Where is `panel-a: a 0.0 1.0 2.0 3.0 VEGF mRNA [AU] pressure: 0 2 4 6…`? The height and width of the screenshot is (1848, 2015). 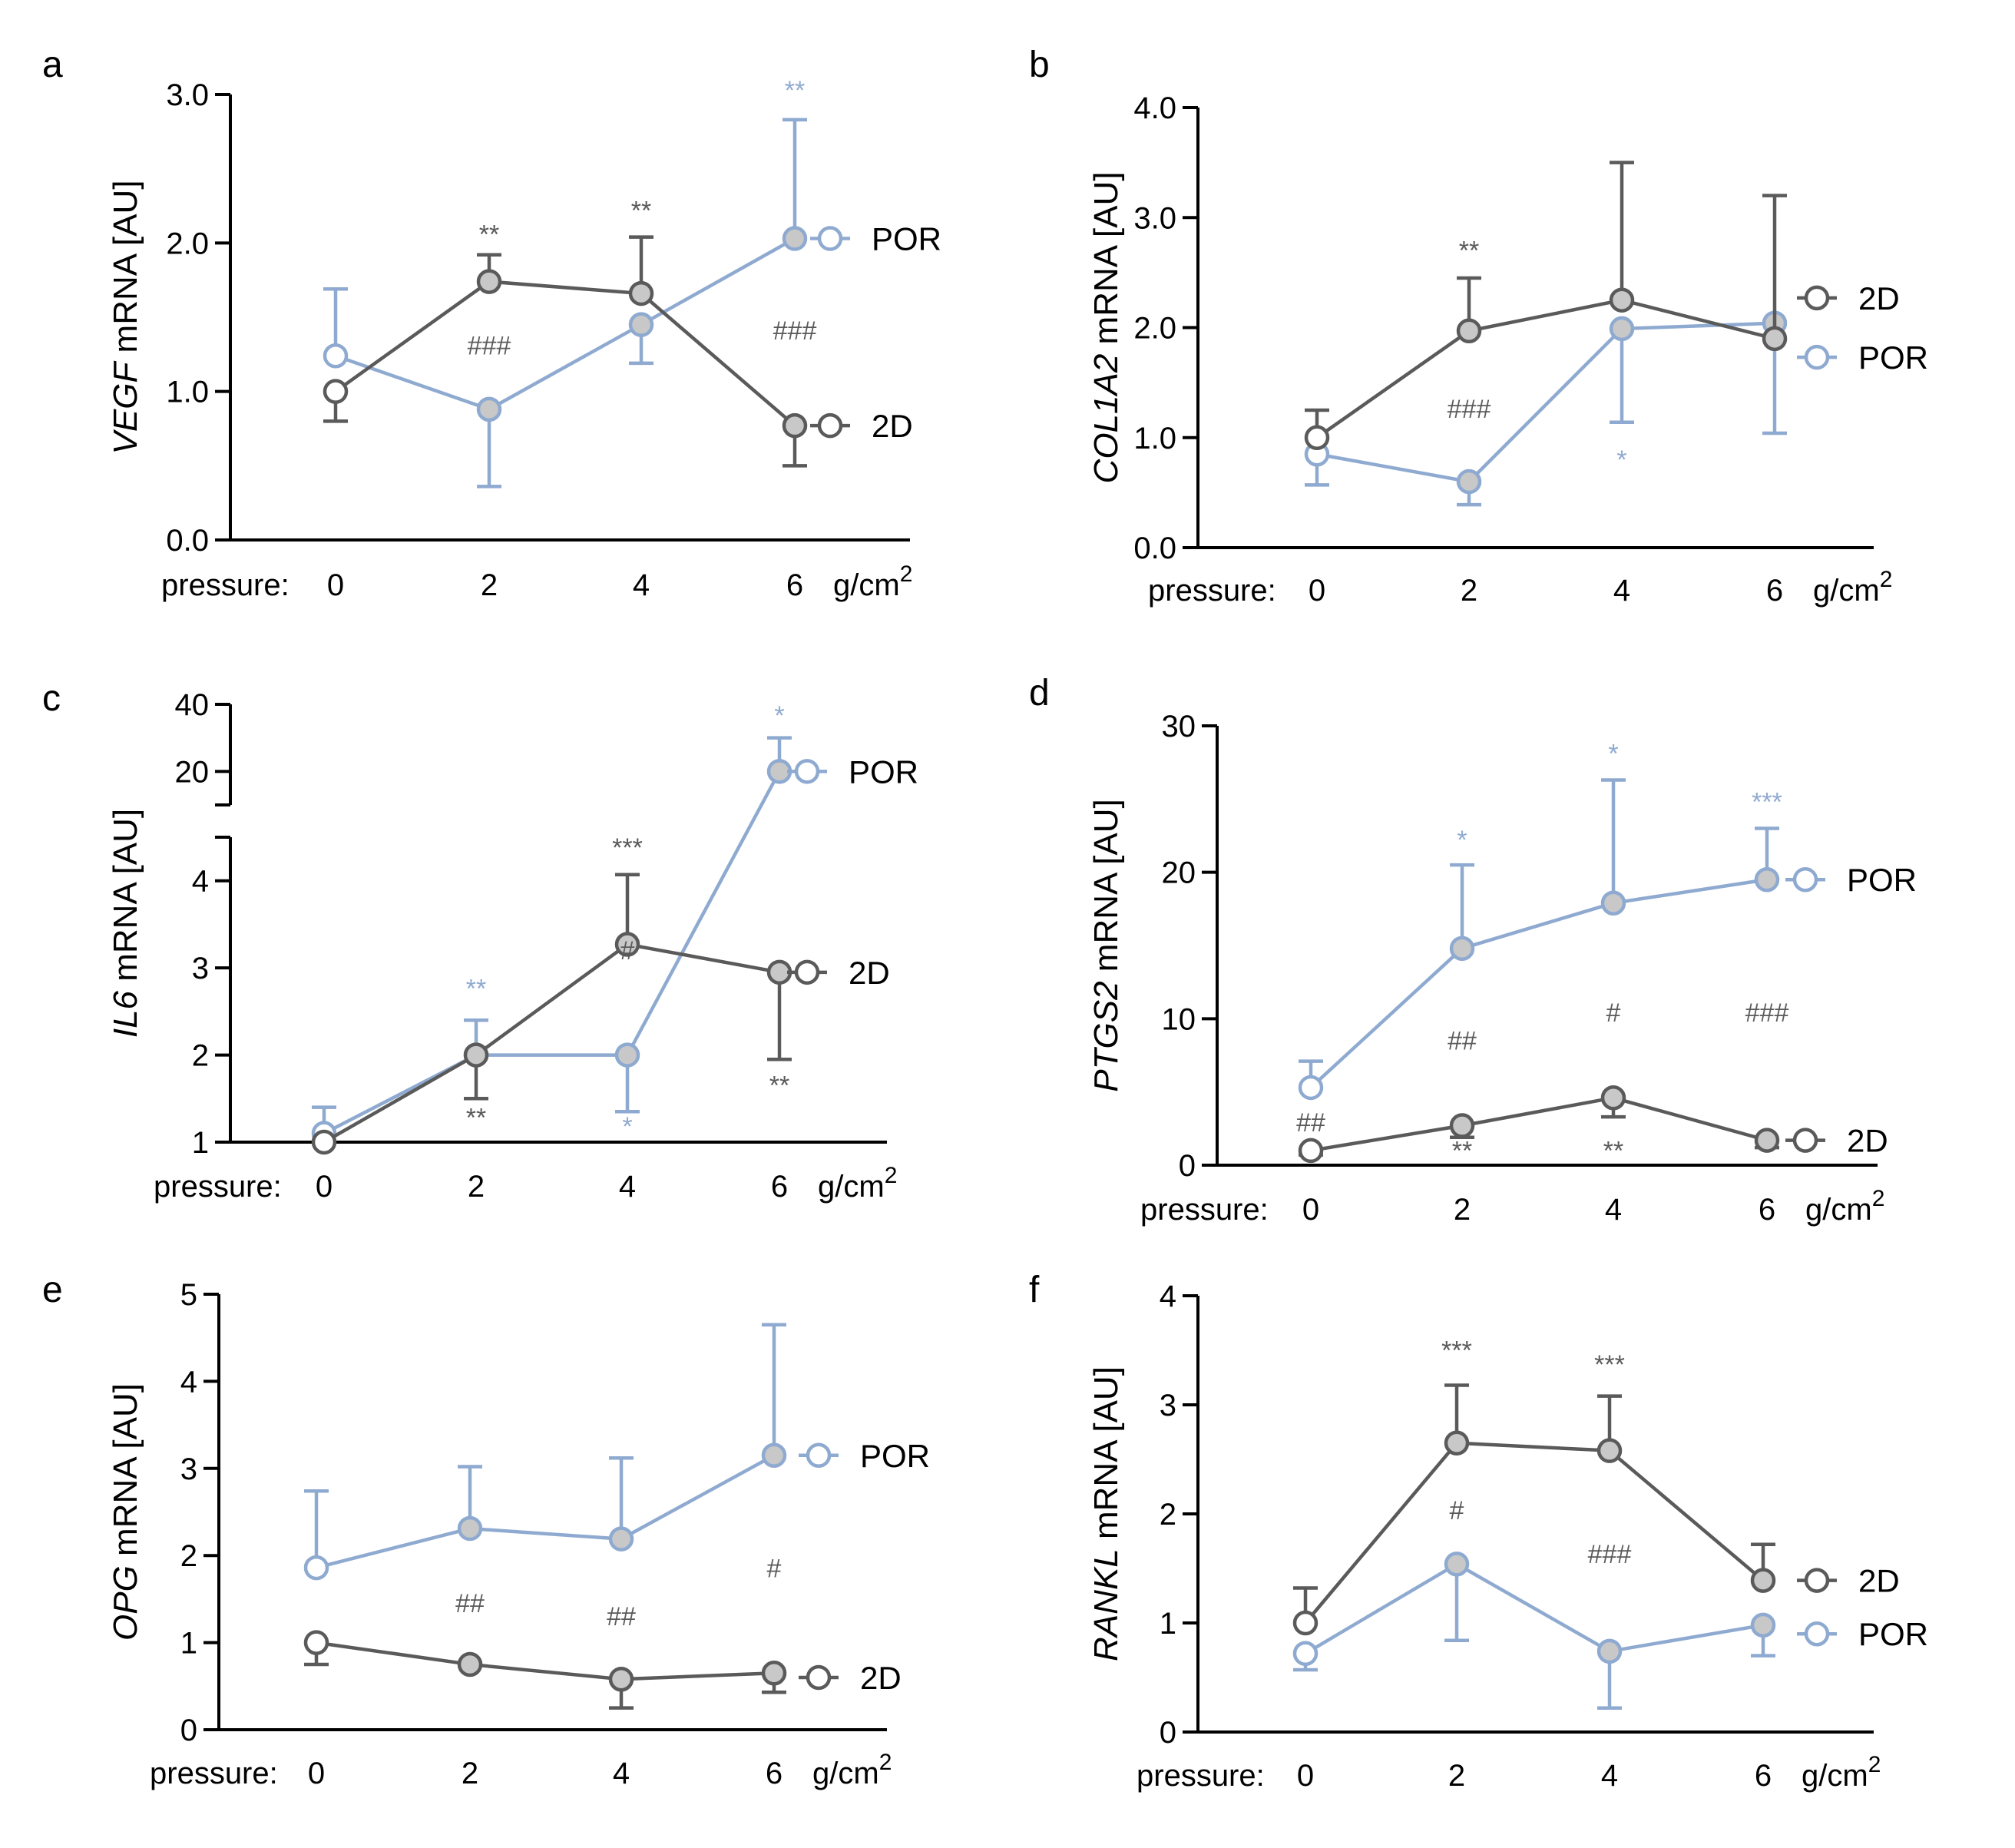 panel-a: a 0.0 1.0 2.0 3.0 VEGF mRNA [AU] pressure: 0 2 4 6… is located at coordinates (491, 323).